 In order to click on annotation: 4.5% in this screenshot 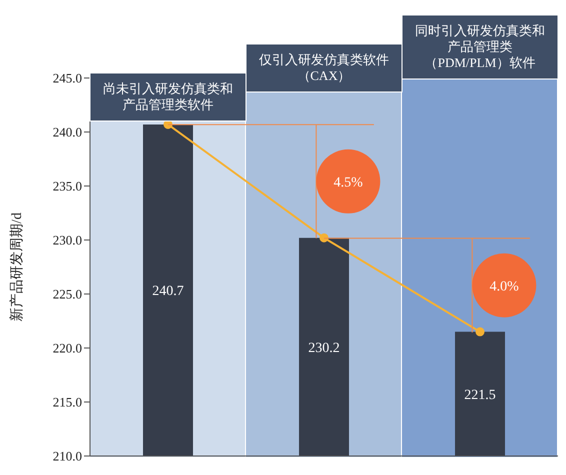, I will do `click(349, 182)`.